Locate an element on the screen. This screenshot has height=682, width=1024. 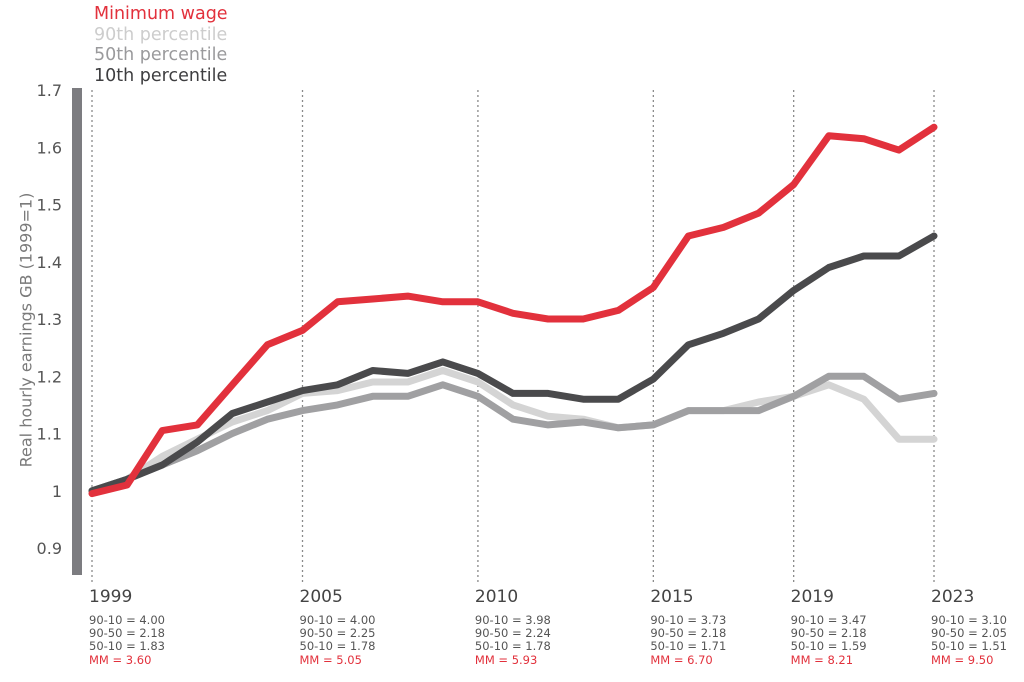
minimum-wage-value: MM = 6.70 is located at coordinates (681, 659).